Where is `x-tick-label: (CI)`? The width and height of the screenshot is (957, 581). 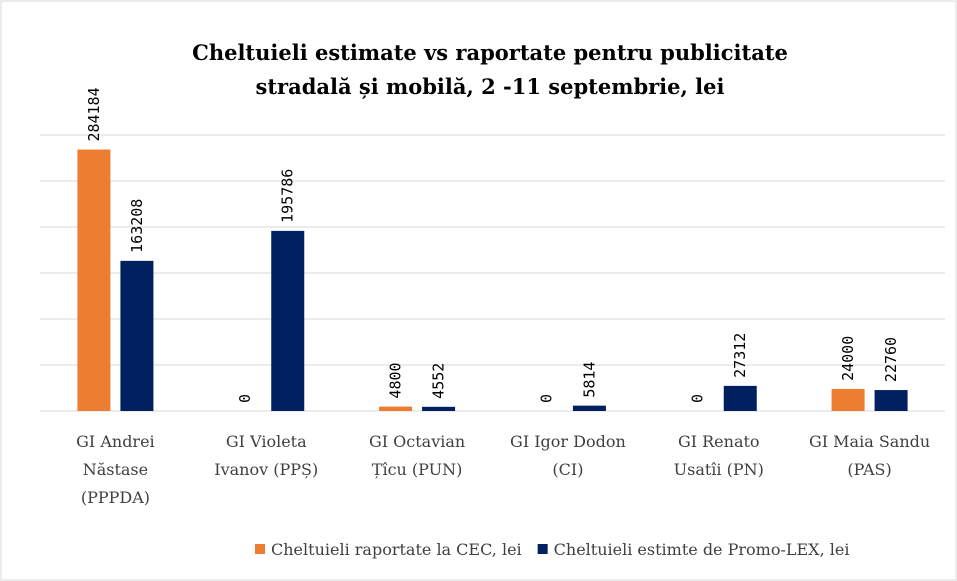 x-tick-label: (CI) is located at coordinates (567, 469).